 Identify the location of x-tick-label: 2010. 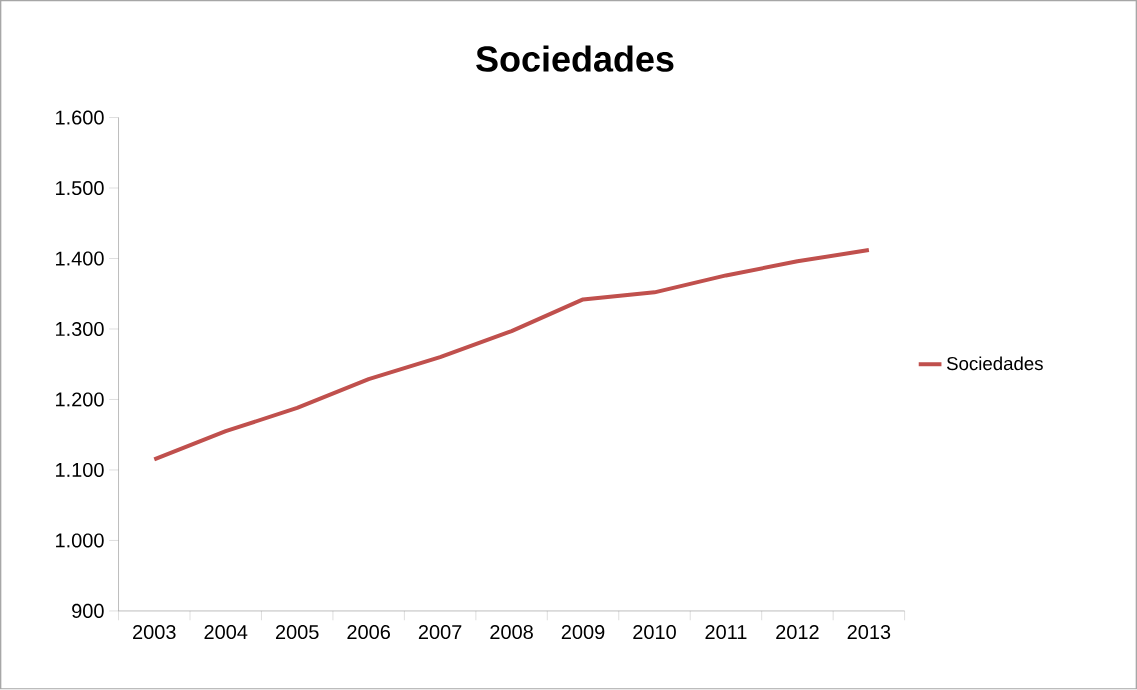
(654, 632).